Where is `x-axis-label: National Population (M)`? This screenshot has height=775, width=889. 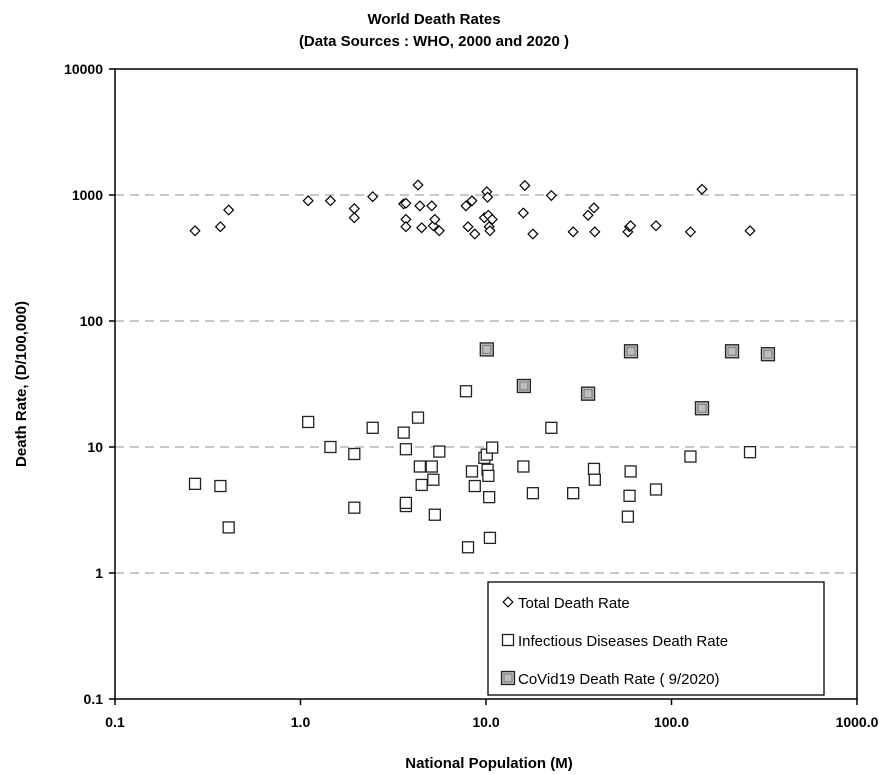
x-axis-label: National Population (M) is located at coordinates (488, 763).